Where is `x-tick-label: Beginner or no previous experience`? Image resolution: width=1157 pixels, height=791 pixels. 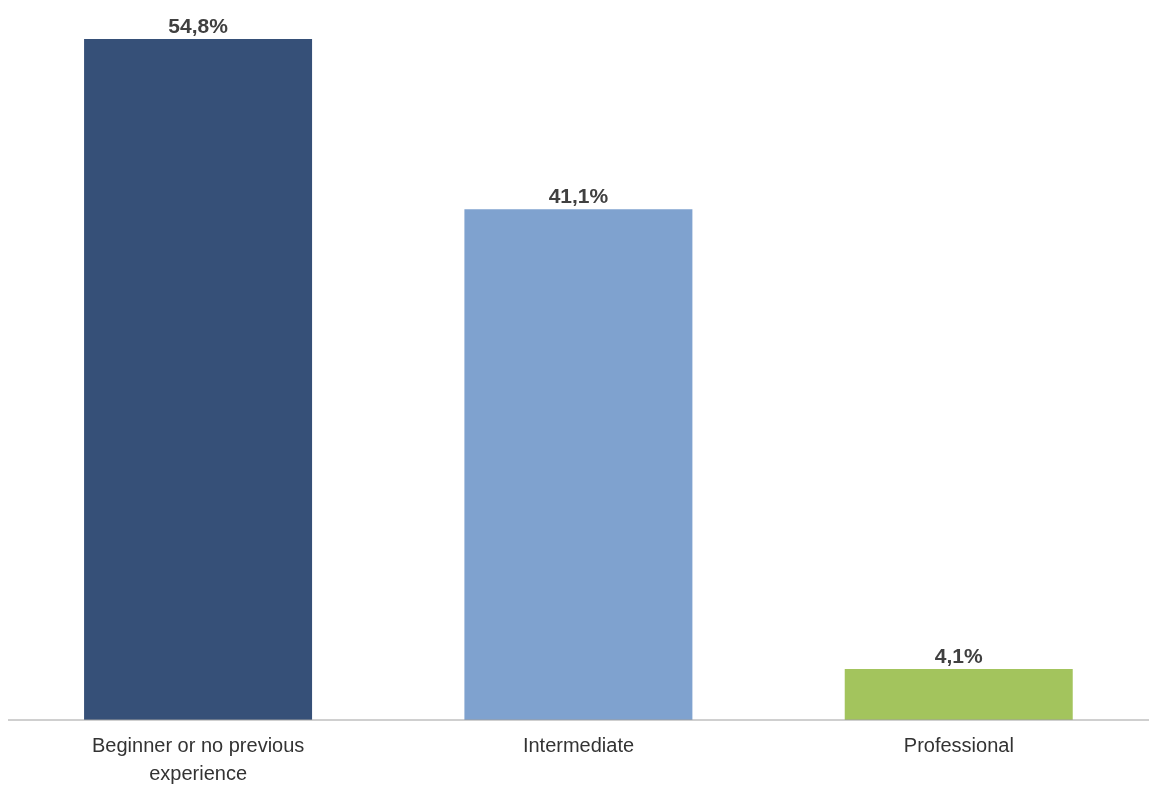 x-tick-label: Beginner or no previous experience is located at coordinates (198, 759).